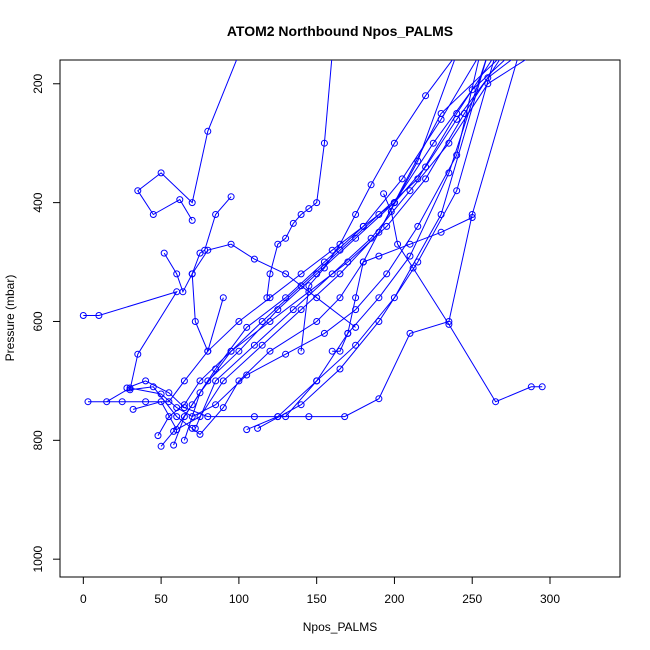 The image size is (650, 650). What do you see at coordinates (550, 599) in the screenshot?
I see `x-tick-label: 300` at bounding box center [550, 599].